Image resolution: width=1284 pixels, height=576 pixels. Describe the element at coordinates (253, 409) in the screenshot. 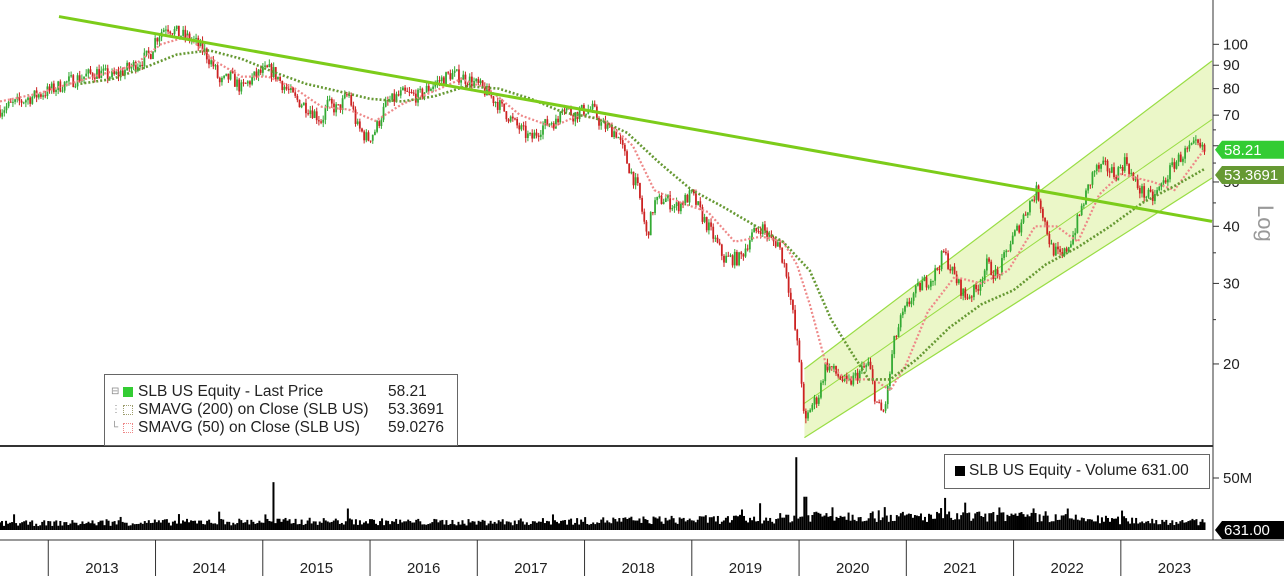

I see `legend-label-sma200: SMAVG (200) on Close (SLB US)` at that location.